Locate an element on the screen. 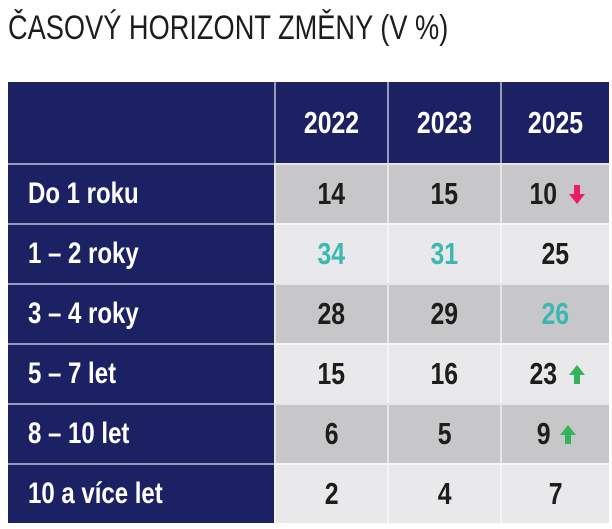  value-cell: 14 is located at coordinates (330, 193).